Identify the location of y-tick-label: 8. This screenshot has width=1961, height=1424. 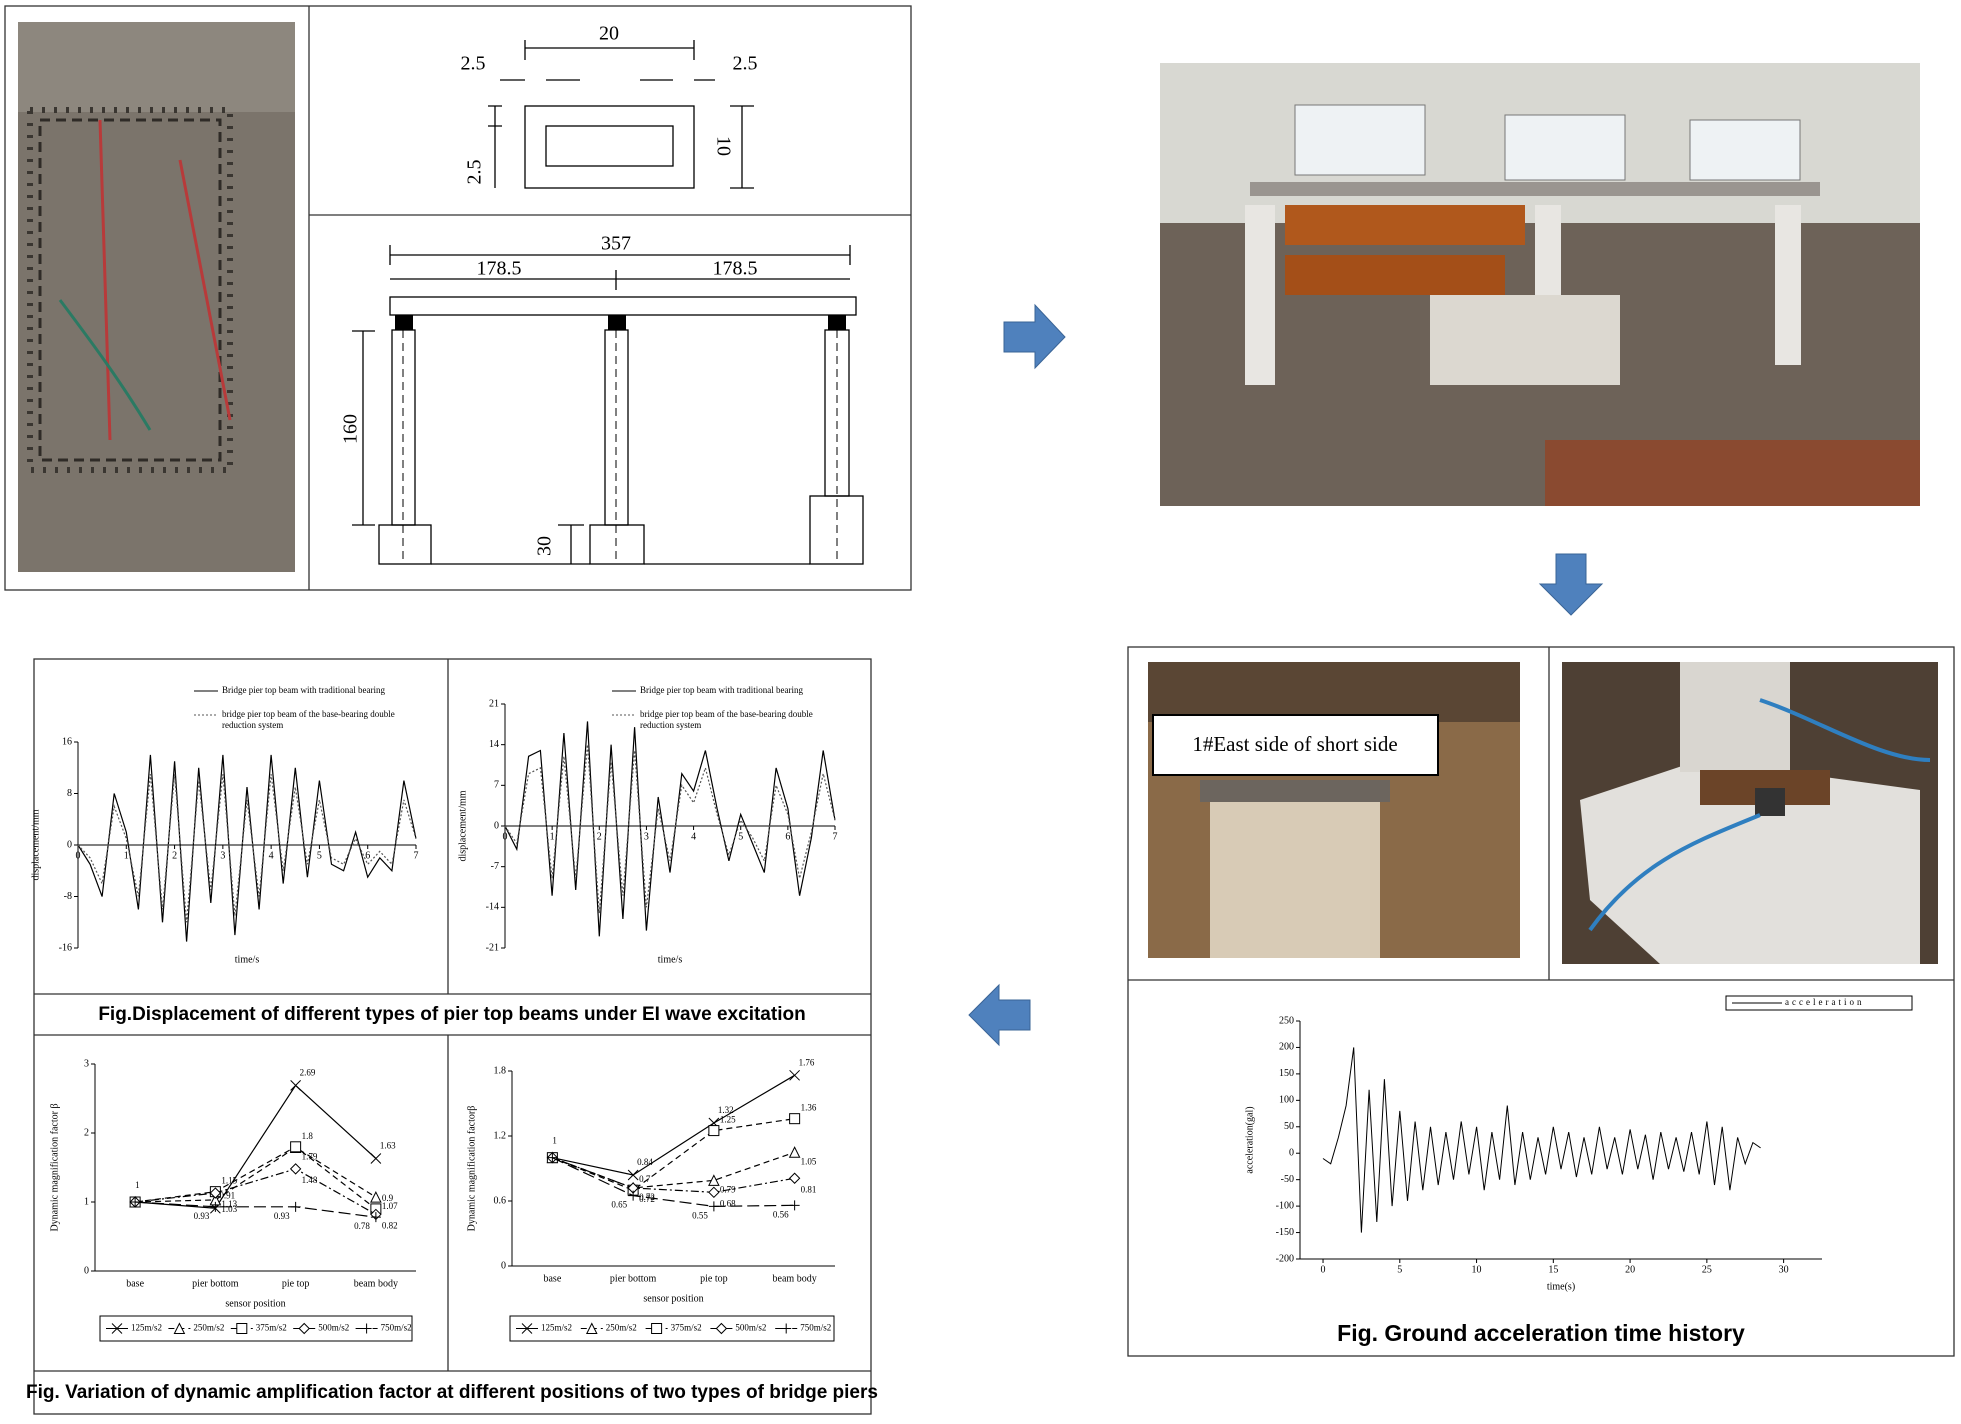
(69, 793).